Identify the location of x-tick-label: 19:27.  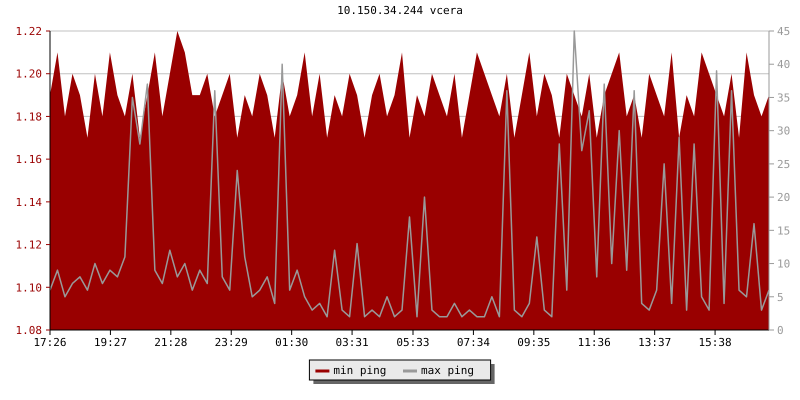
(110, 342).